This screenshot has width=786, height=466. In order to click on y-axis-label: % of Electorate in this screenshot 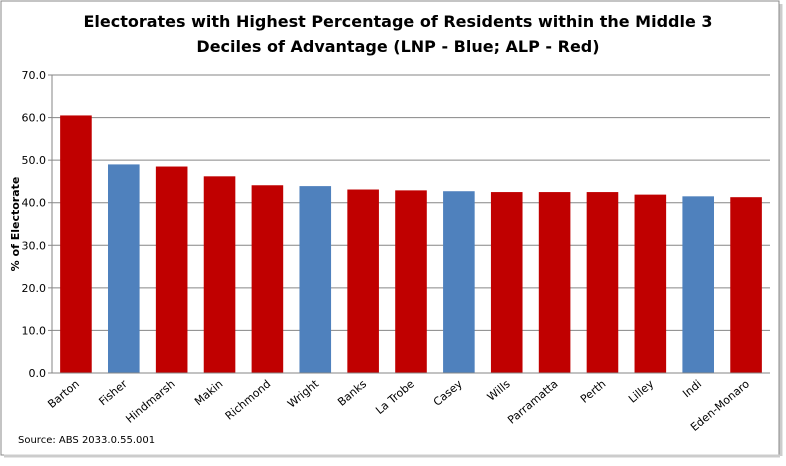, I will do `click(15, 224)`.